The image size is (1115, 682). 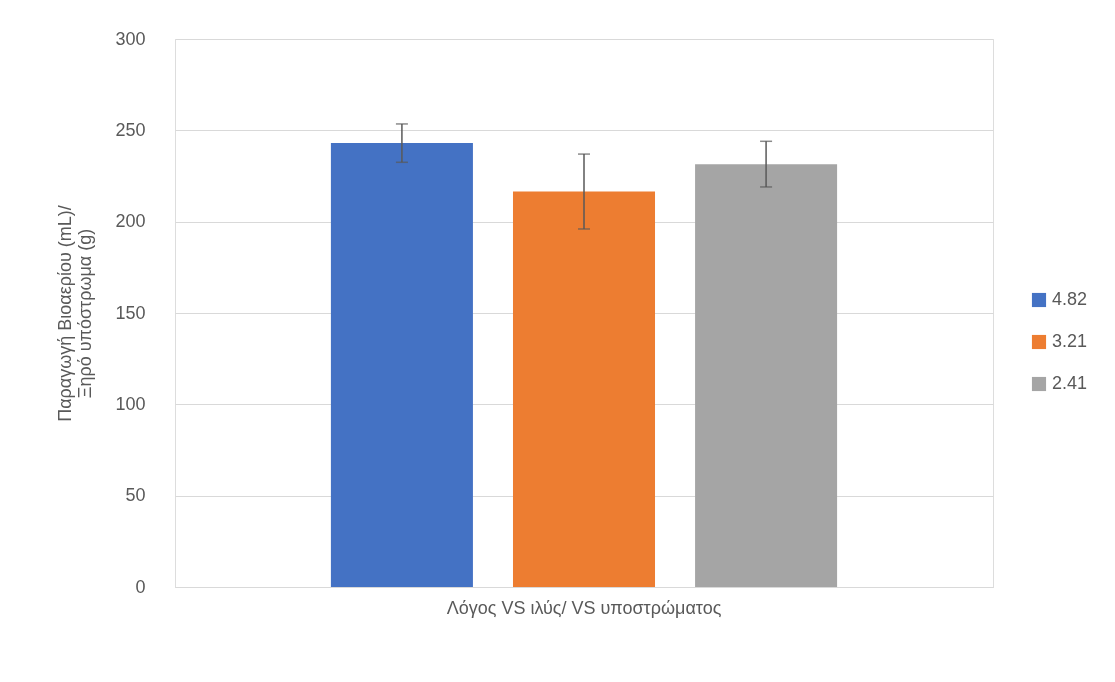 What do you see at coordinates (75, 313) in the screenshot?
I see `y-axis-title: Παραγωγή Βιοαερίου (mL)/ Ξηρό υπόστρωμα (g)` at bounding box center [75, 313].